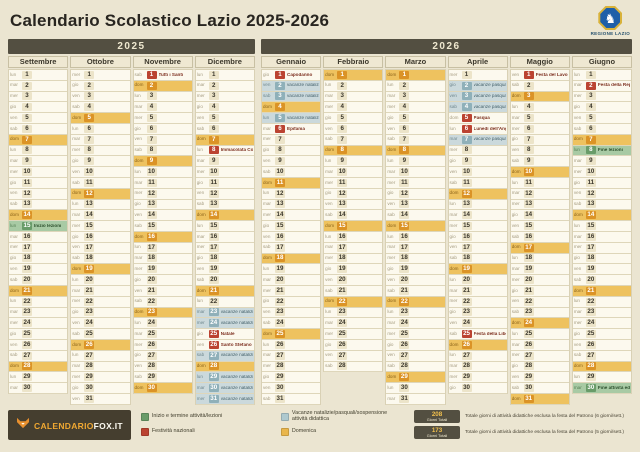 The width and height of the screenshot is (640, 452). What do you see at coordinates (415, 388) in the screenshot?
I see `day-marzo-30: lun 30` at bounding box center [415, 388].